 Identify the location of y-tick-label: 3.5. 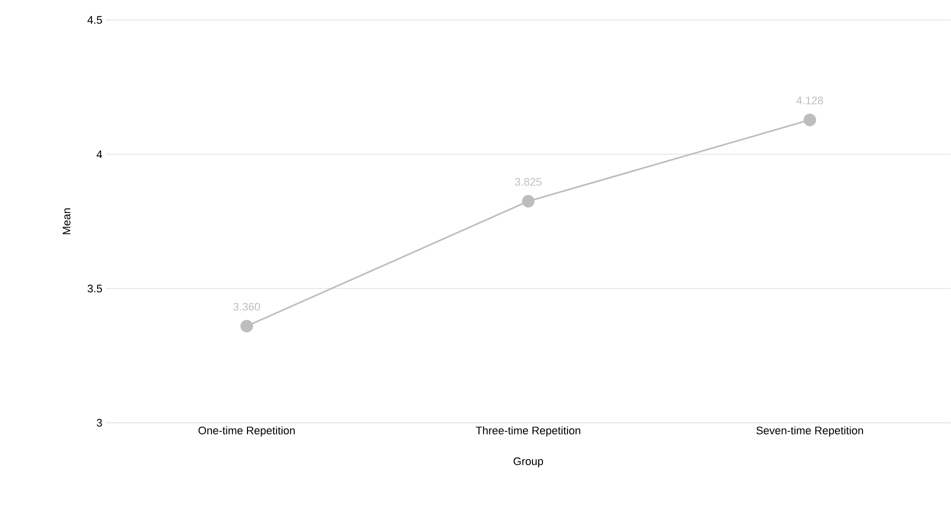
(95, 288).